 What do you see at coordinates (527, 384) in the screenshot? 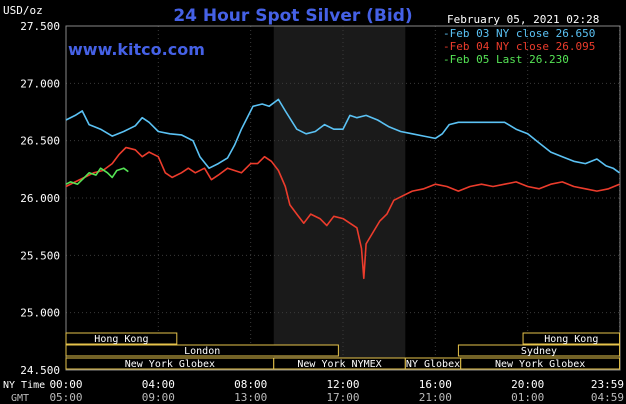
I see `x-tick-ny: 20:00` at bounding box center [527, 384].